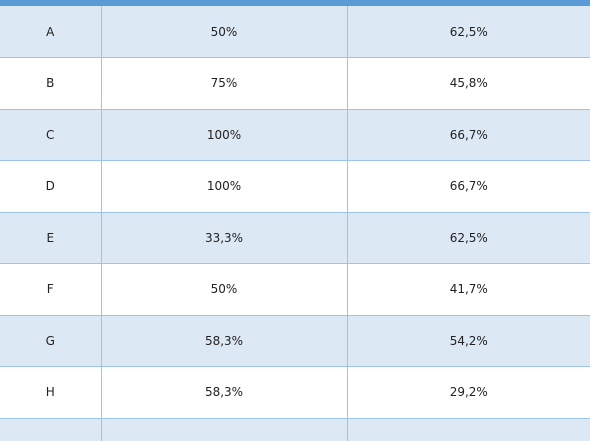 The image size is (590, 441). I want to click on row-label-cell: E, so click(51, 238).